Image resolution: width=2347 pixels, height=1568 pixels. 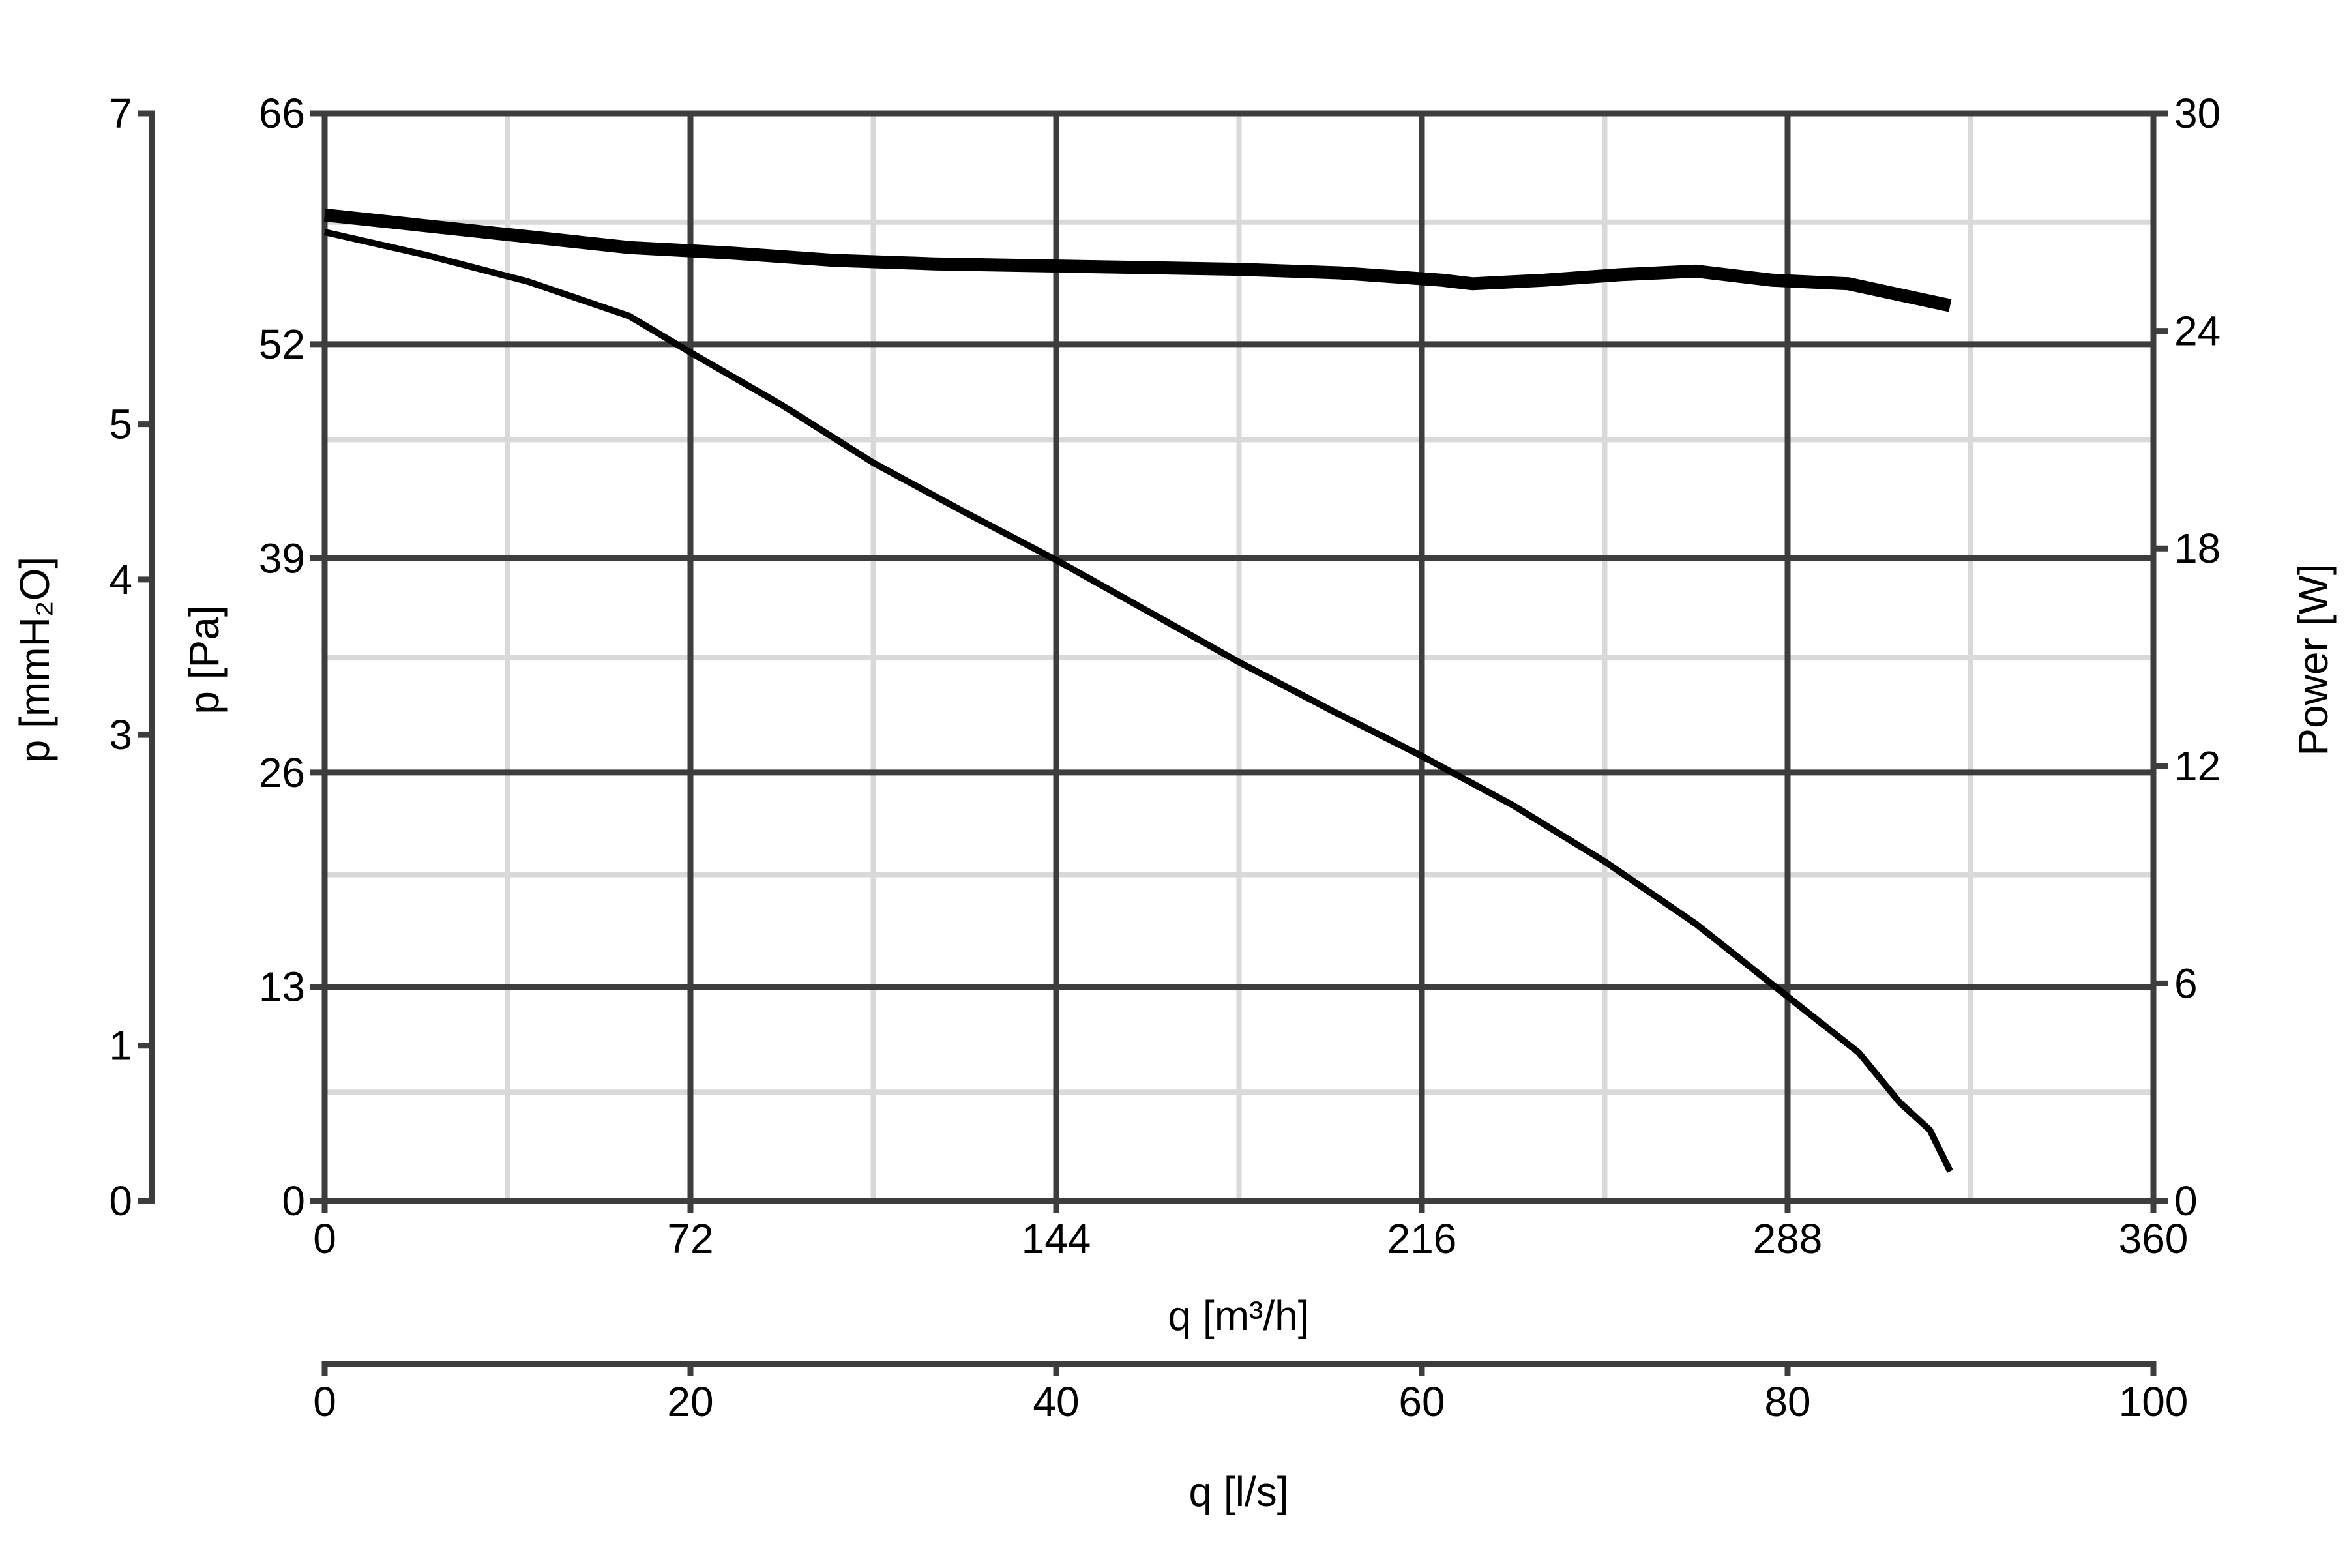 What do you see at coordinates (1788, 1239) in the screenshot?
I see `m3h-tick-label: 288` at bounding box center [1788, 1239].